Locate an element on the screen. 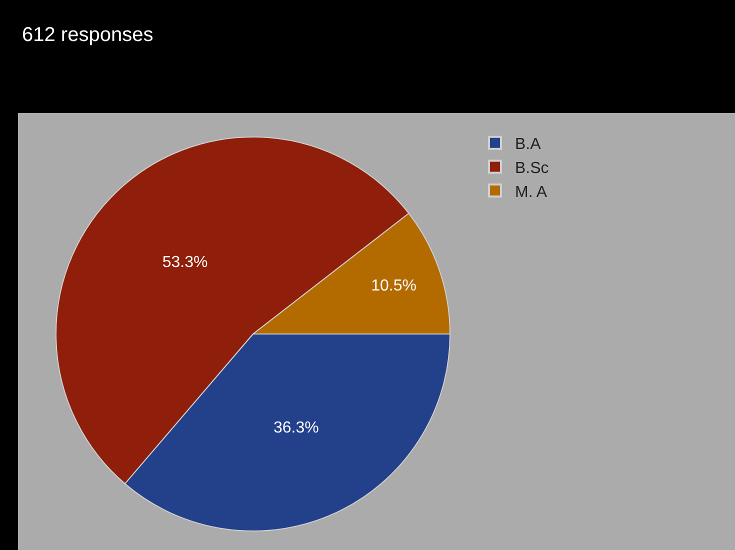 The width and height of the screenshot is (735, 550). chart-title: 612 responses is located at coordinates (88, 35).